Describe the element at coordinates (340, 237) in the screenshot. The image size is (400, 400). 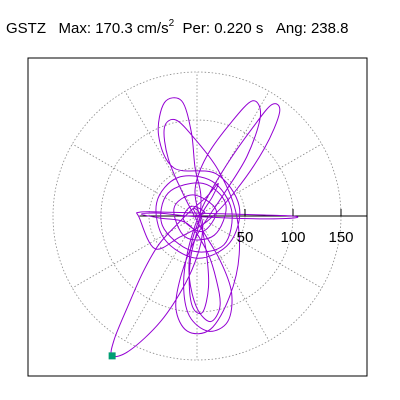
I see `tick-label: 150` at that location.